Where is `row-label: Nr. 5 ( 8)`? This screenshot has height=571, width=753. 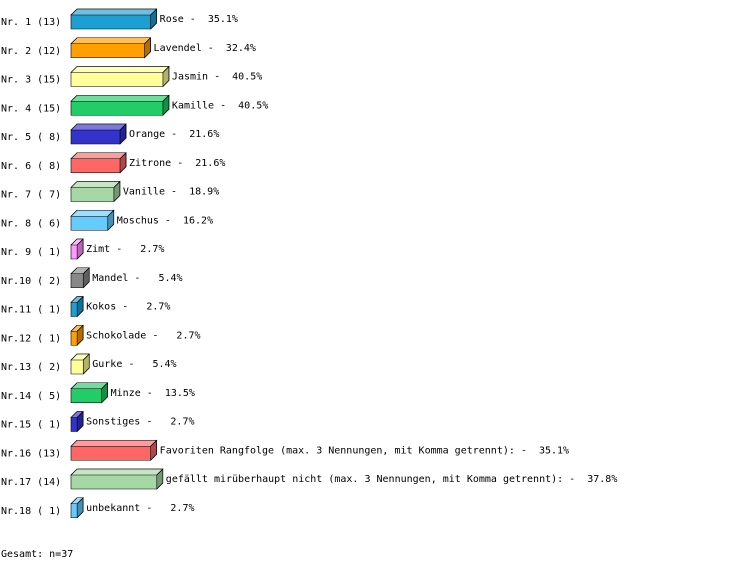
row-label: Nr. 5 ( 8) is located at coordinates (31, 137).